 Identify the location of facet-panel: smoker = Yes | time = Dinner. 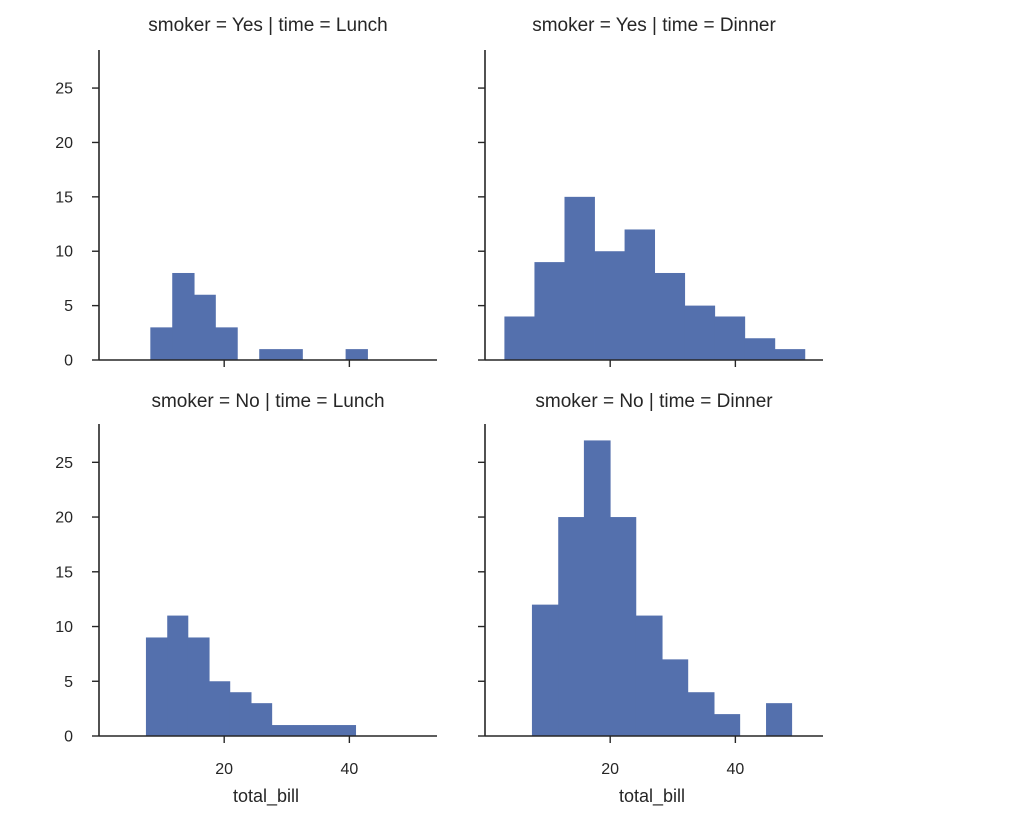
(650, 191).